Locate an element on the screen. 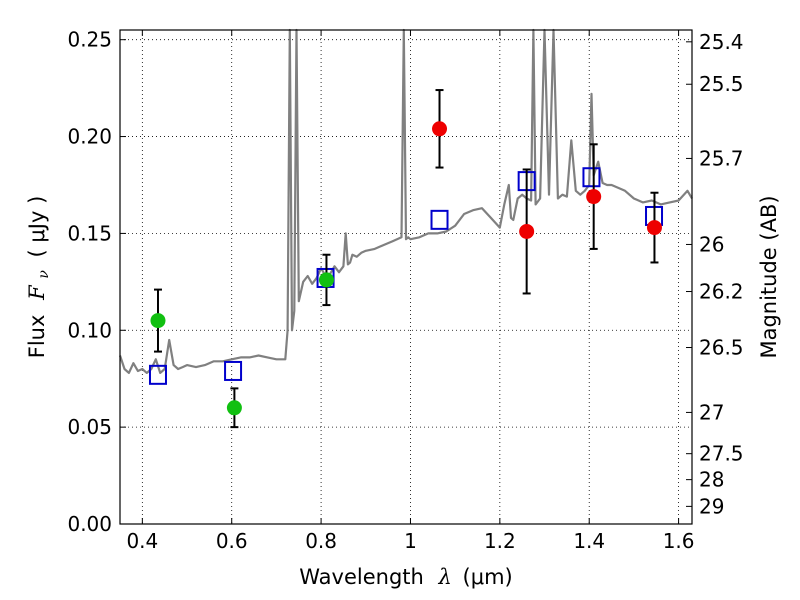  y-axis-label: Flux F ν ( μJy ) is located at coordinates (39, 277).